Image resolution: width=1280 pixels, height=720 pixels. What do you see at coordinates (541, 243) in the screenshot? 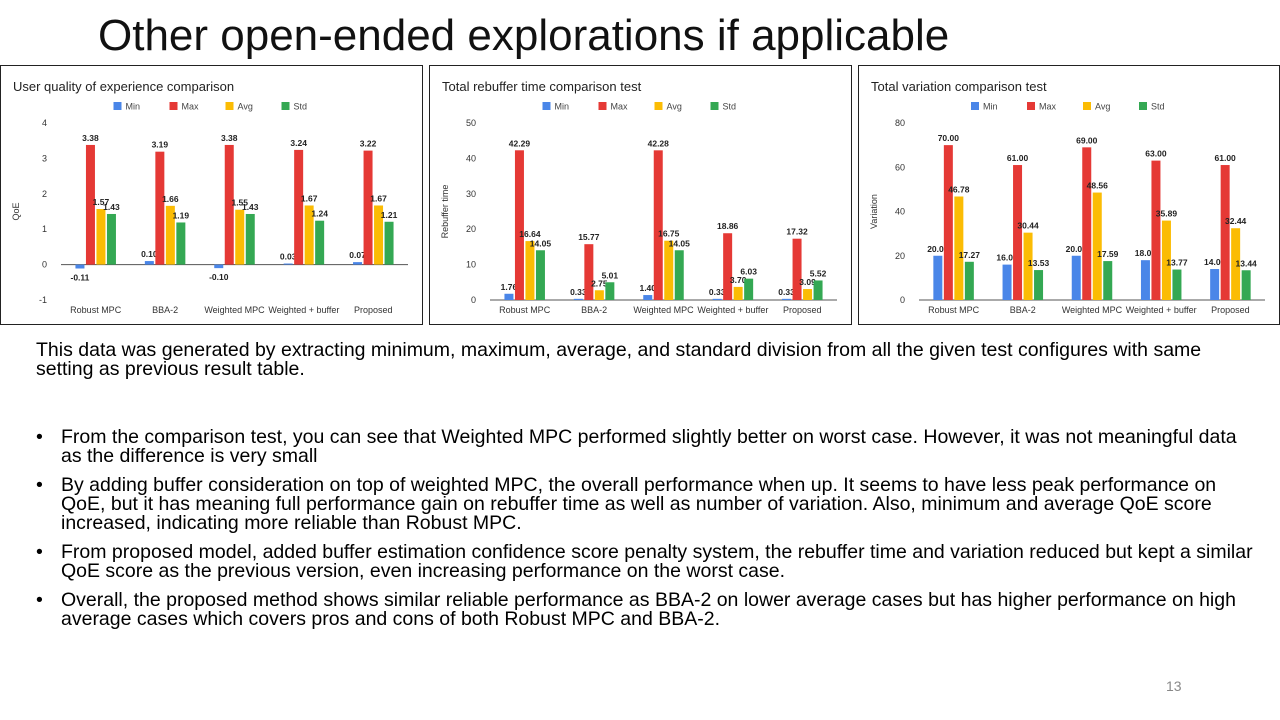
I see `data-label: 14.05` at bounding box center [541, 243].